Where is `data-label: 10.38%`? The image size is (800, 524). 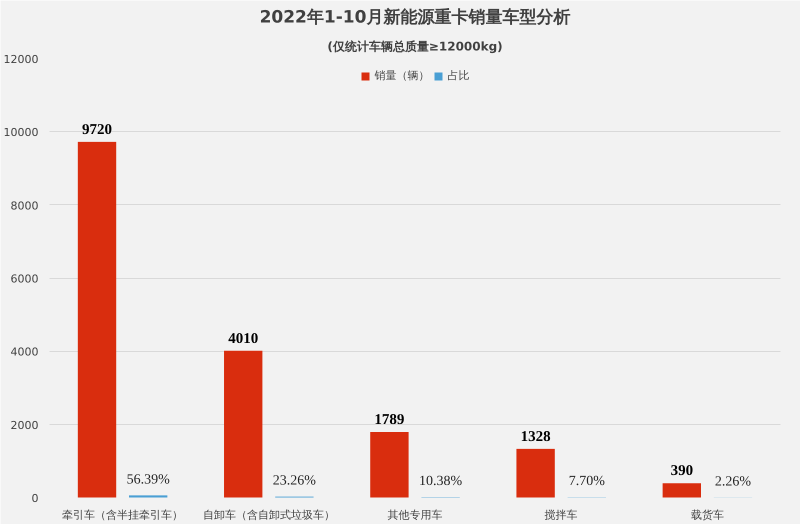
data-label: 10.38% is located at coordinates (441, 482).